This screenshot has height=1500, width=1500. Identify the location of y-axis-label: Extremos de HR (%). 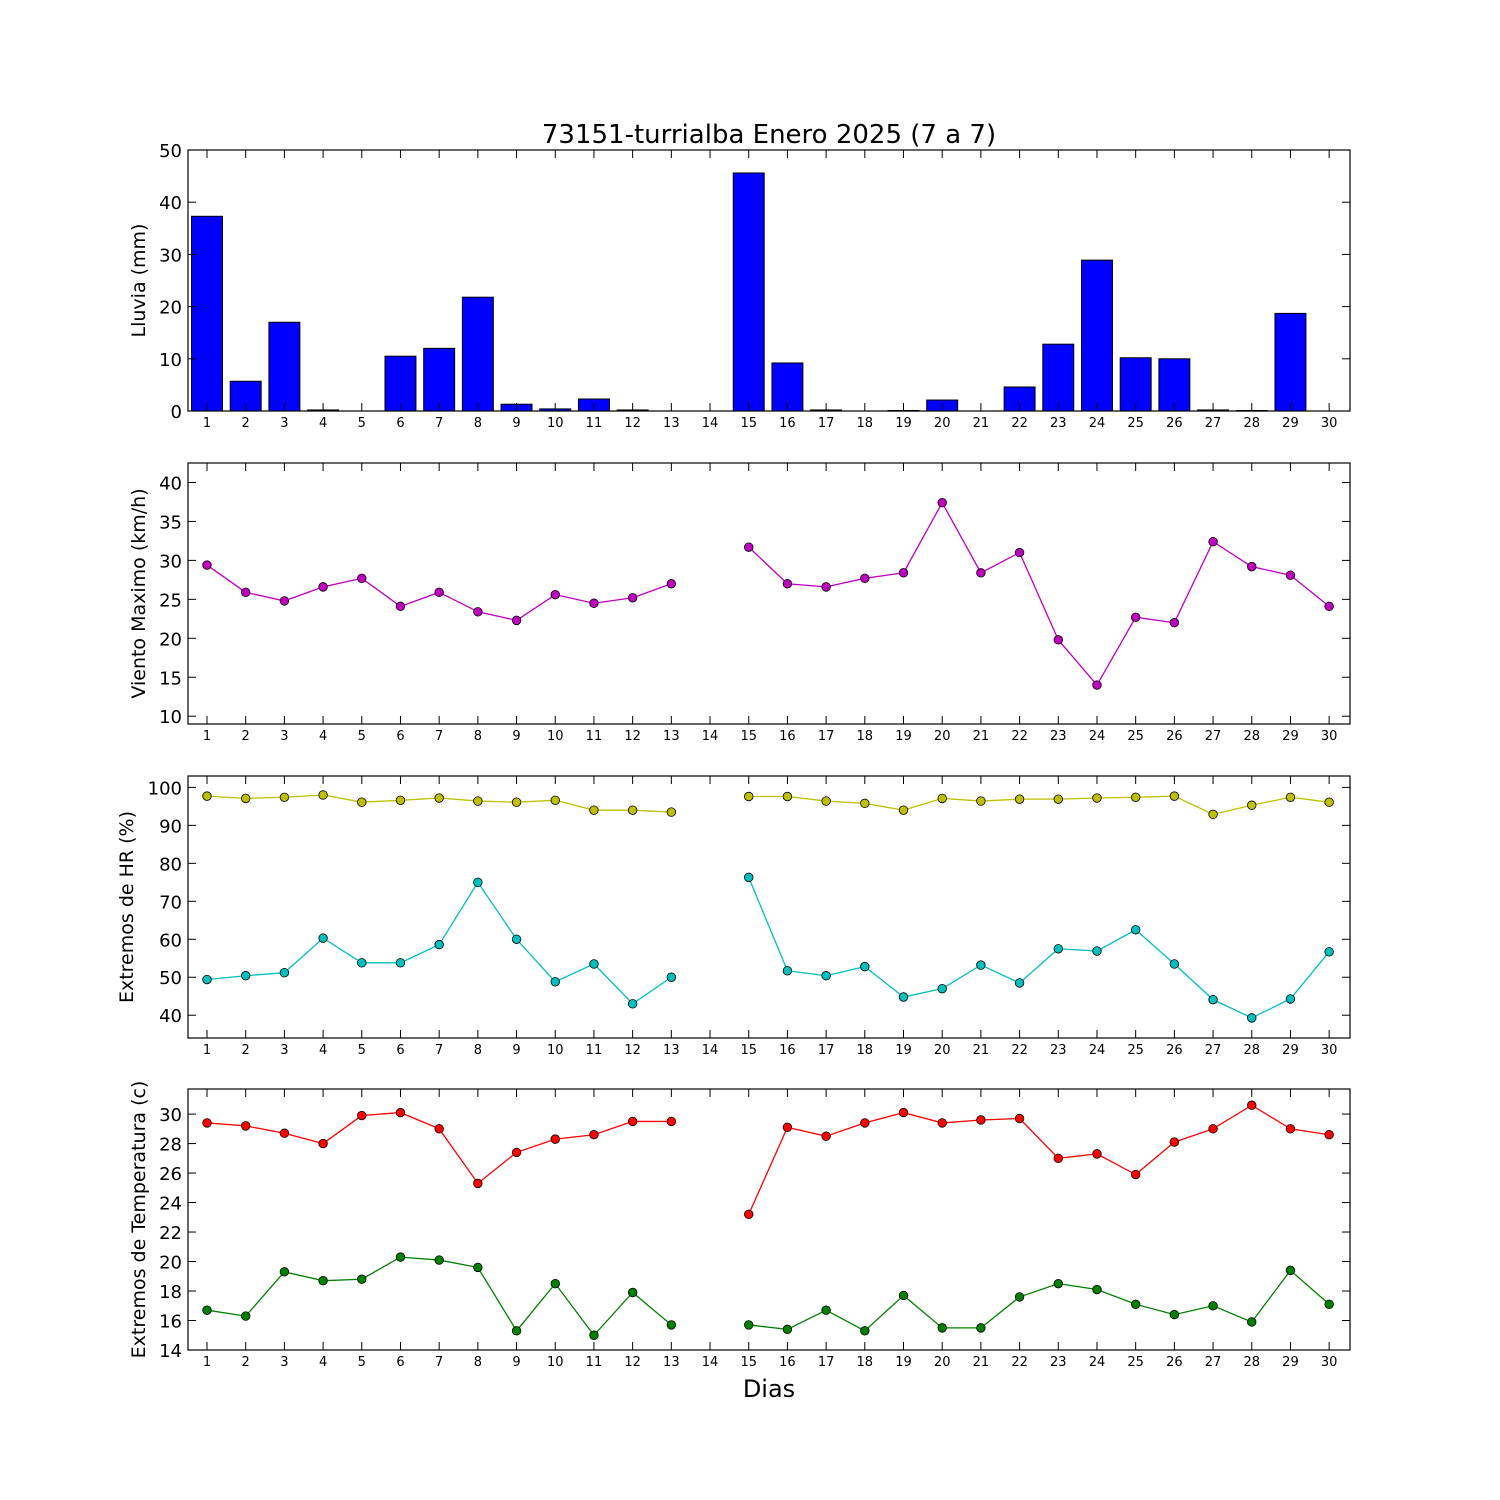
(127, 907).